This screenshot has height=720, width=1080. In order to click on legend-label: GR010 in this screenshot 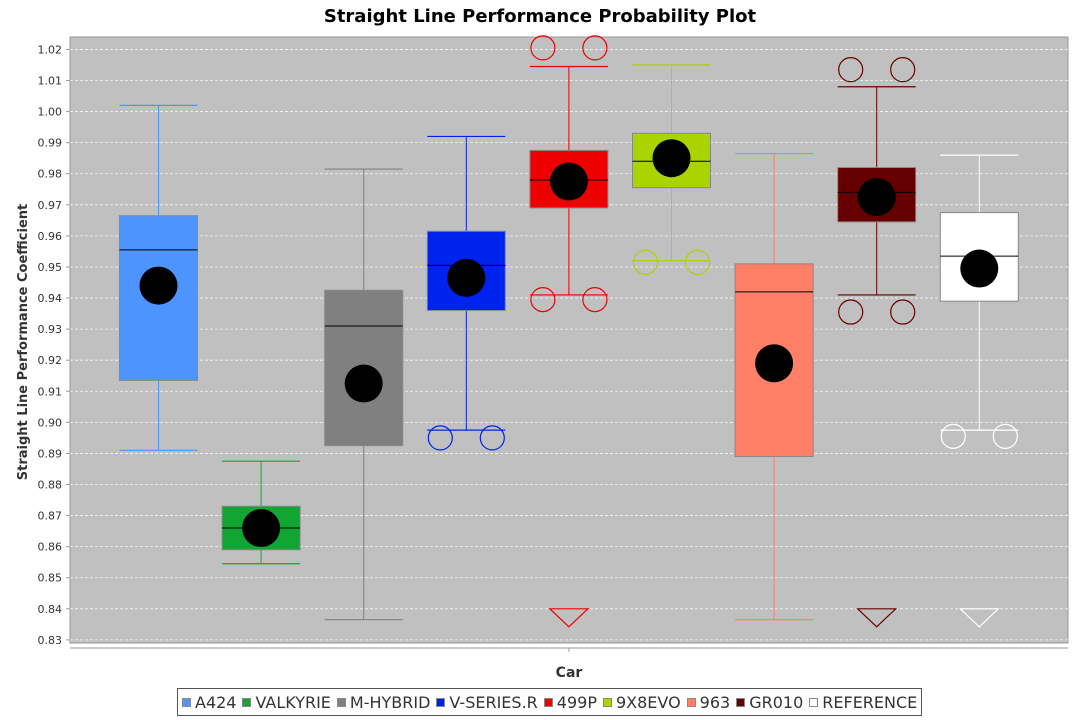, I will do `click(776, 702)`.